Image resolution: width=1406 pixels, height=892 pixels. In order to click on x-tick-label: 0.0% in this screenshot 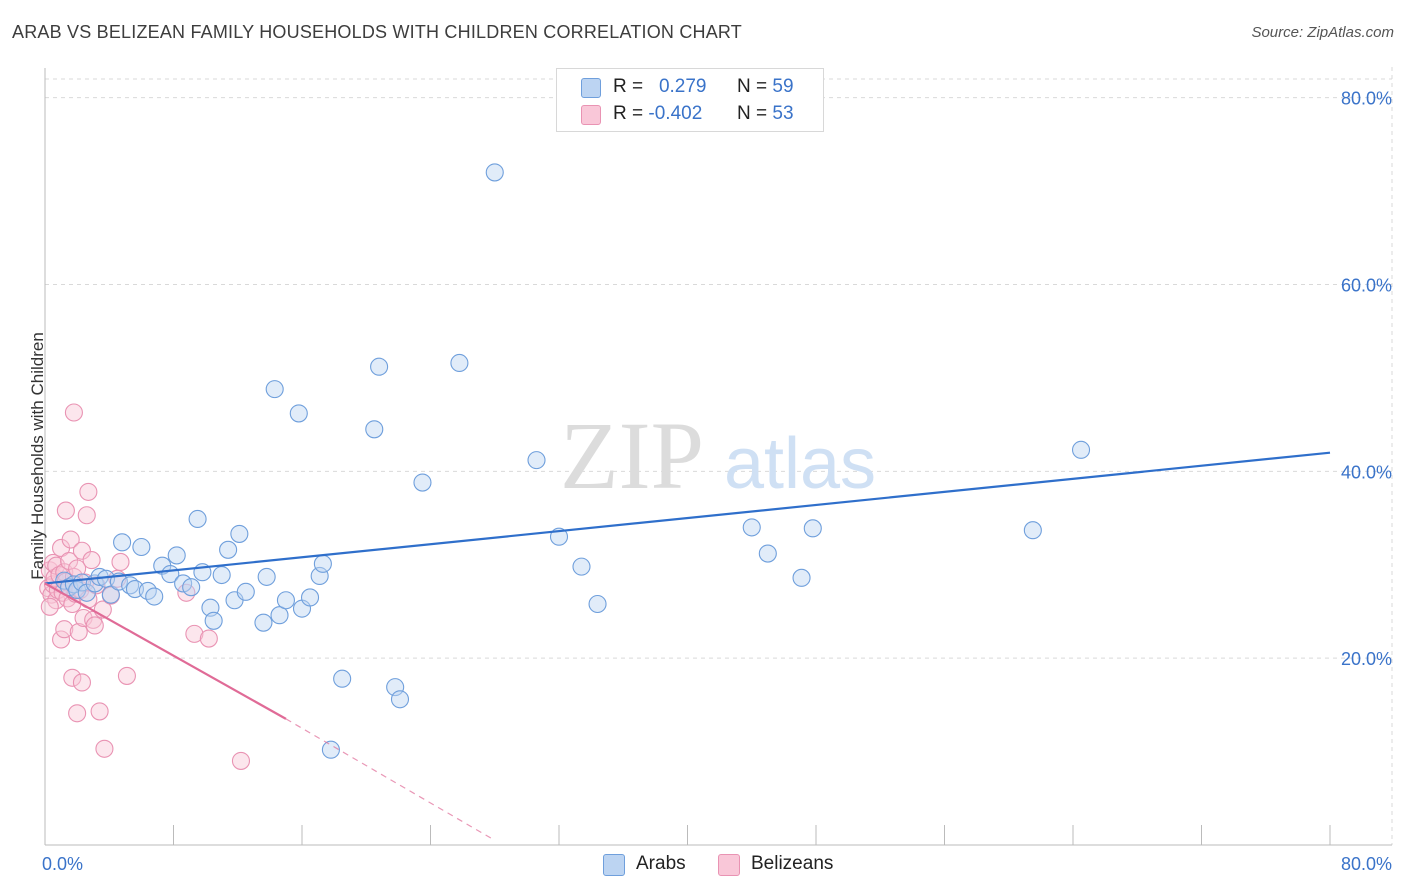, I will do `click(62, 864)`.